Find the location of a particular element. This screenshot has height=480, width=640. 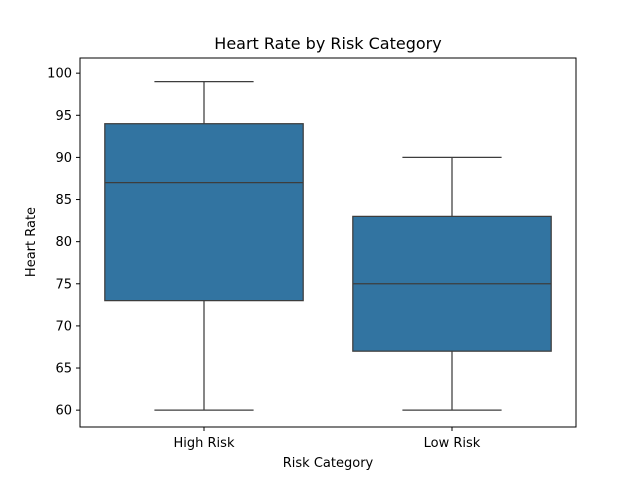

x-tick-label: High Risk is located at coordinates (204, 443).